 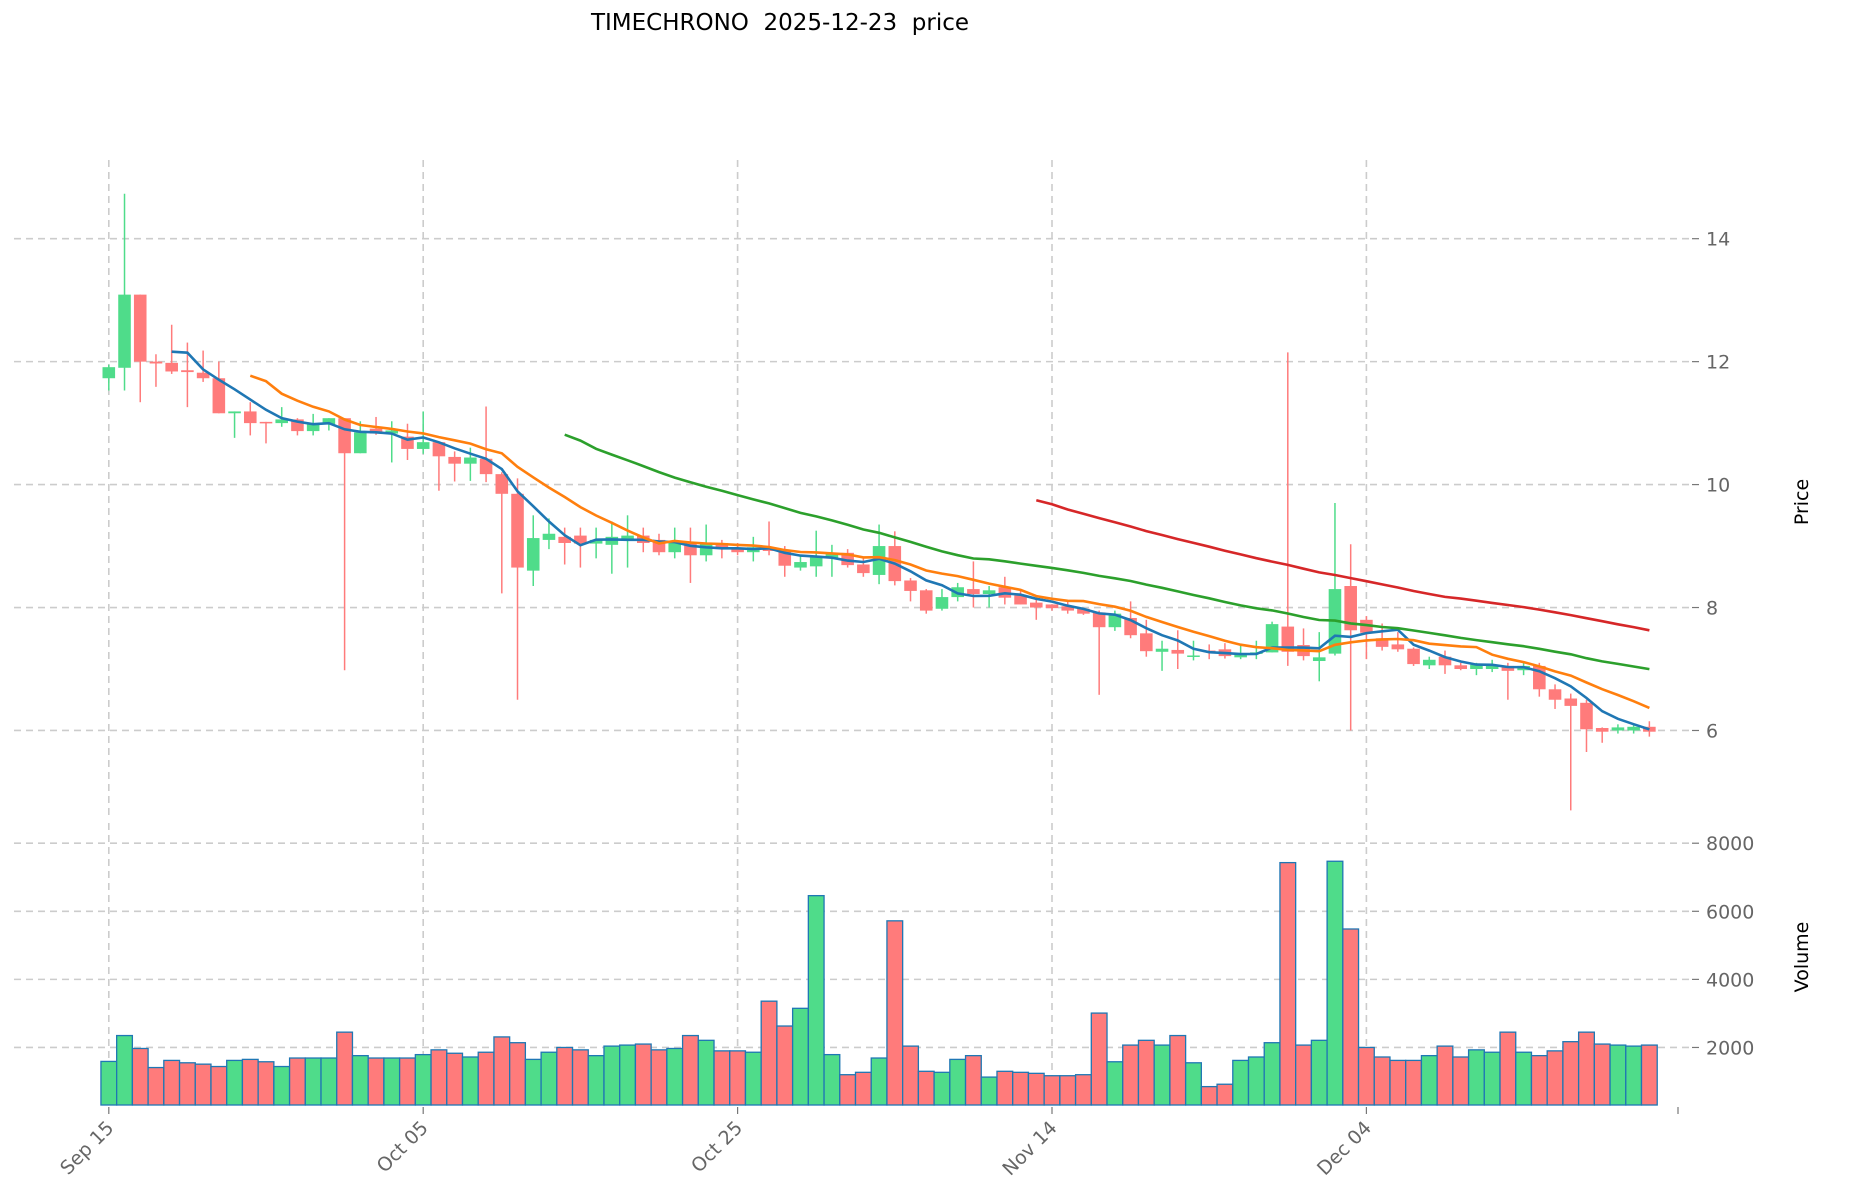 What do you see at coordinates (1802, 957) in the screenshot?
I see `volume-axis-label: Volume` at bounding box center [1802, 957].